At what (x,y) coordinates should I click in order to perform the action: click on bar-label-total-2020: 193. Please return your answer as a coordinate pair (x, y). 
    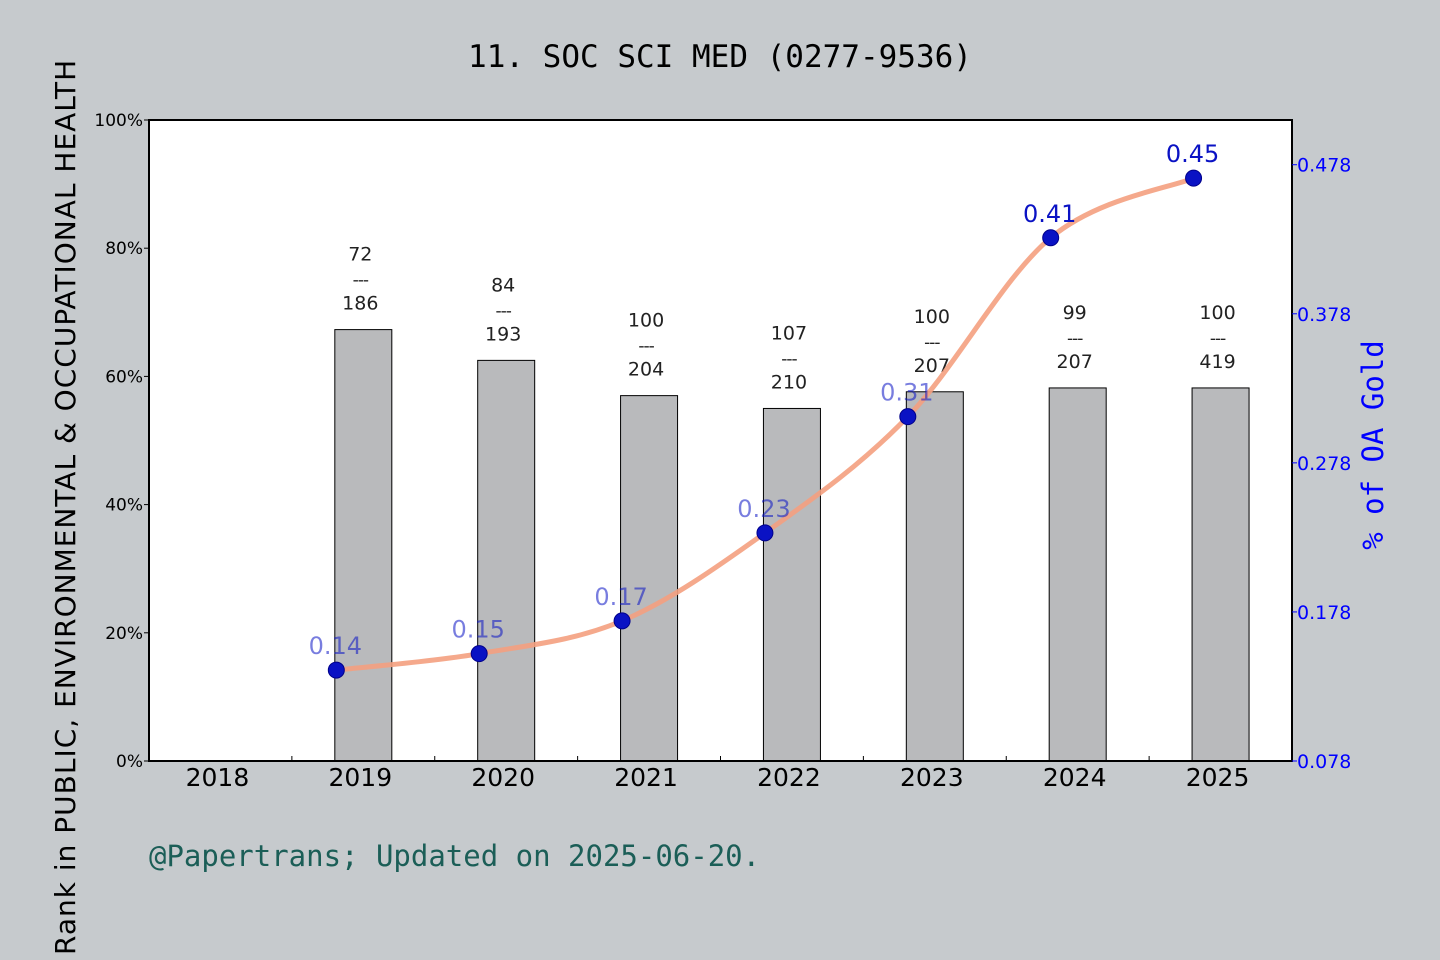
    Looking at the image, I should click on (503, 334).